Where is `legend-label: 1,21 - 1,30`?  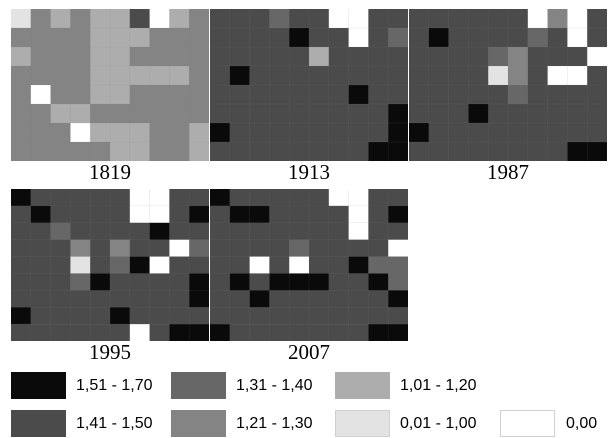 legend-label: 1,21 - 1,30 is located at coordinates (274, 423).